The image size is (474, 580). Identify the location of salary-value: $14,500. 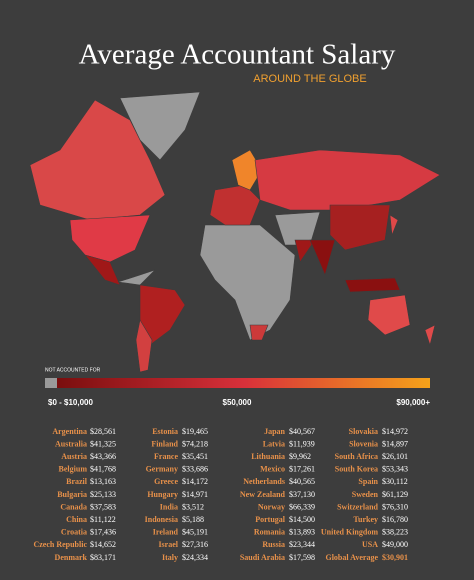
(302, 519).